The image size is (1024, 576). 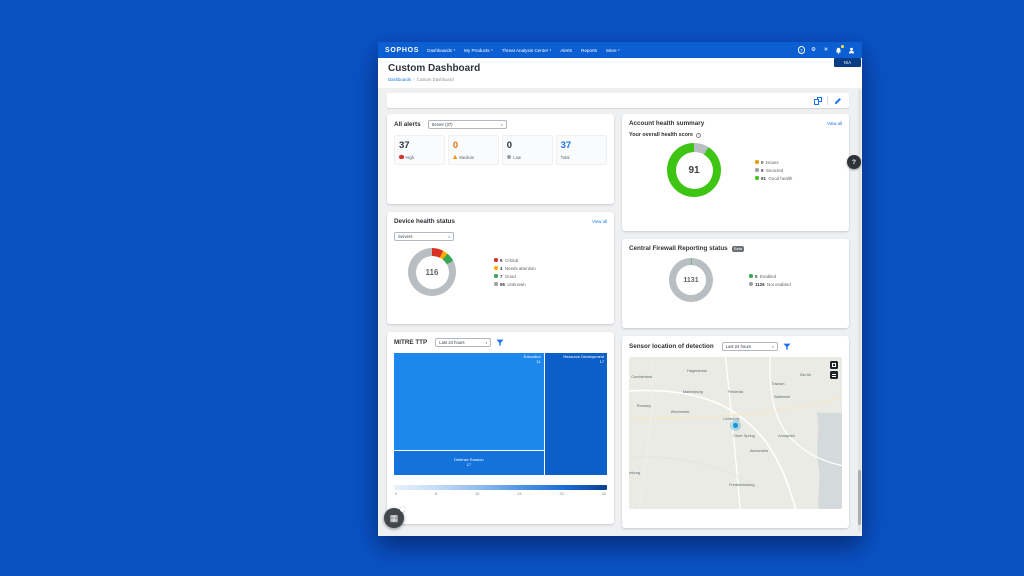 I want to click on firewall-legend: 5 Enabled 1126 Not enabled, so click(x=770, y=280).